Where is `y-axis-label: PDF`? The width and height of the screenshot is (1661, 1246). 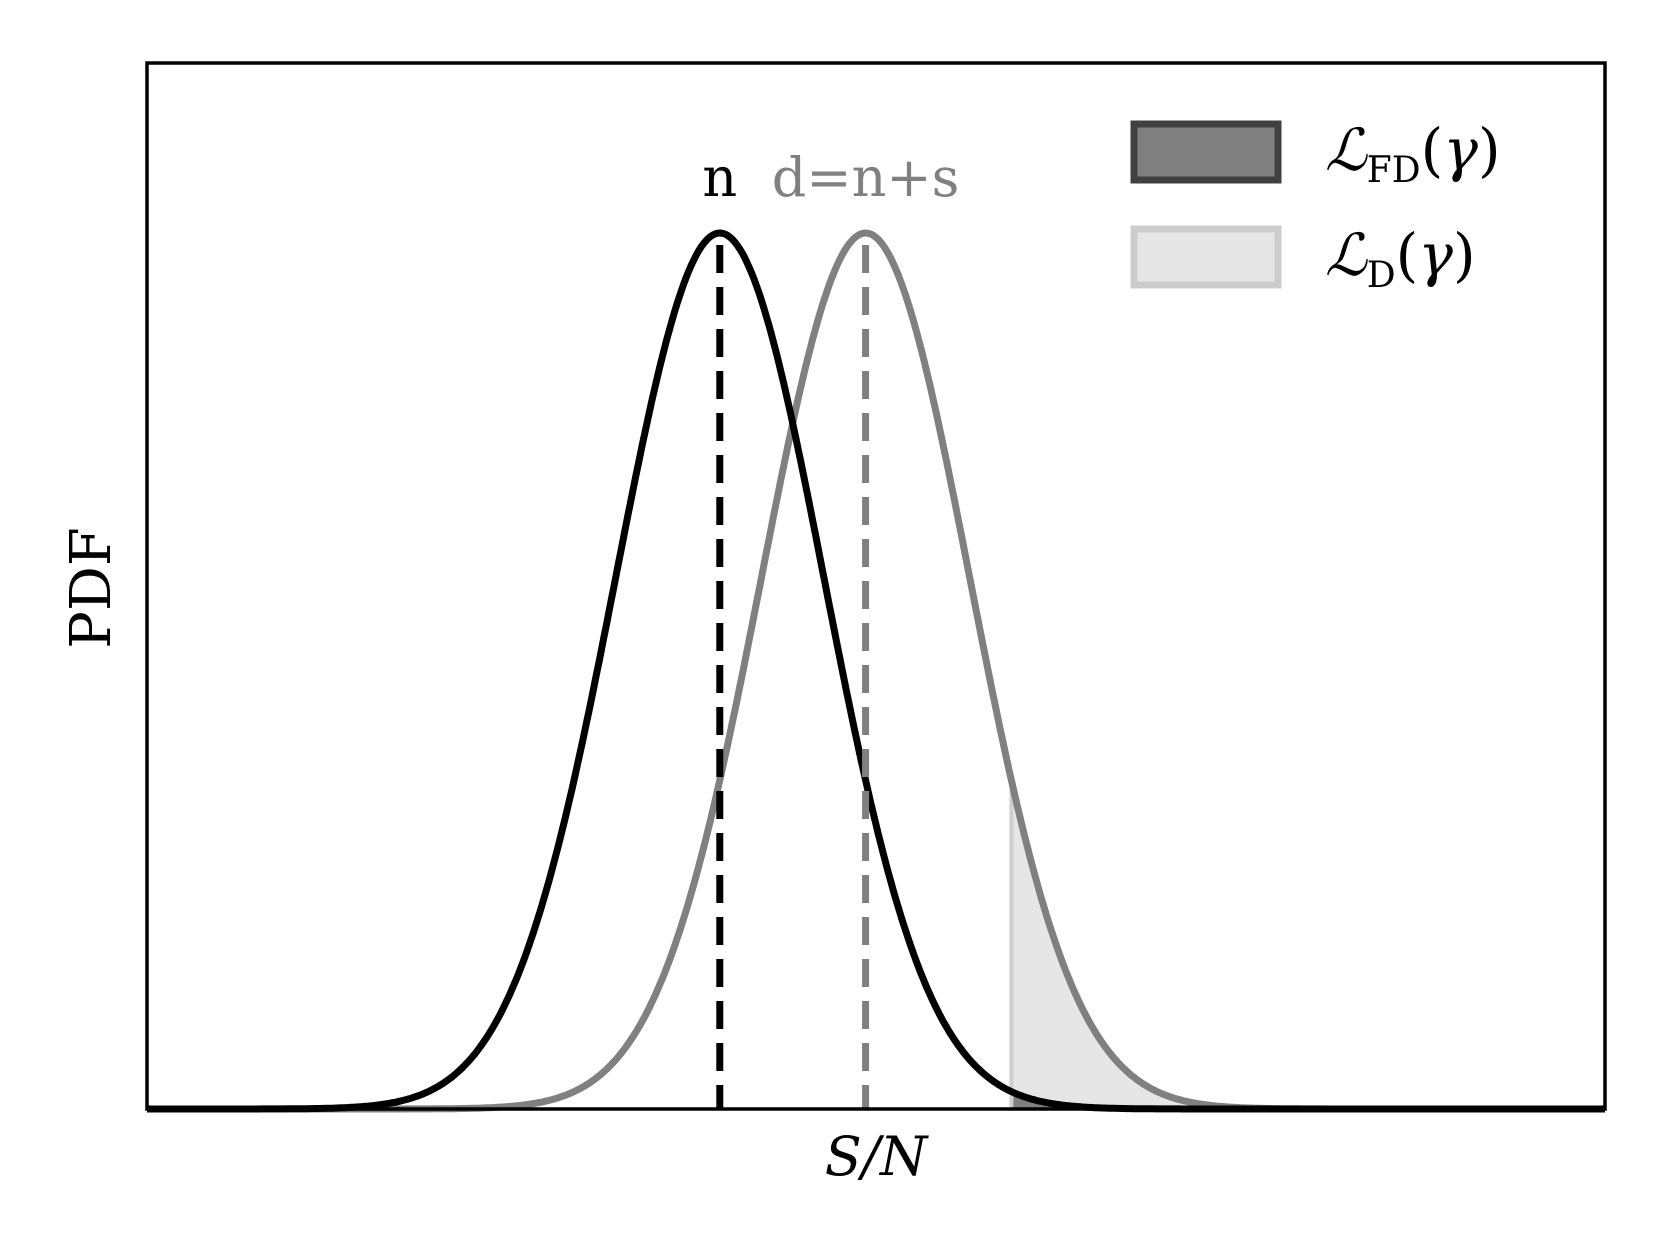 y-axis-label: PDF is located at coordinates (91, 587).